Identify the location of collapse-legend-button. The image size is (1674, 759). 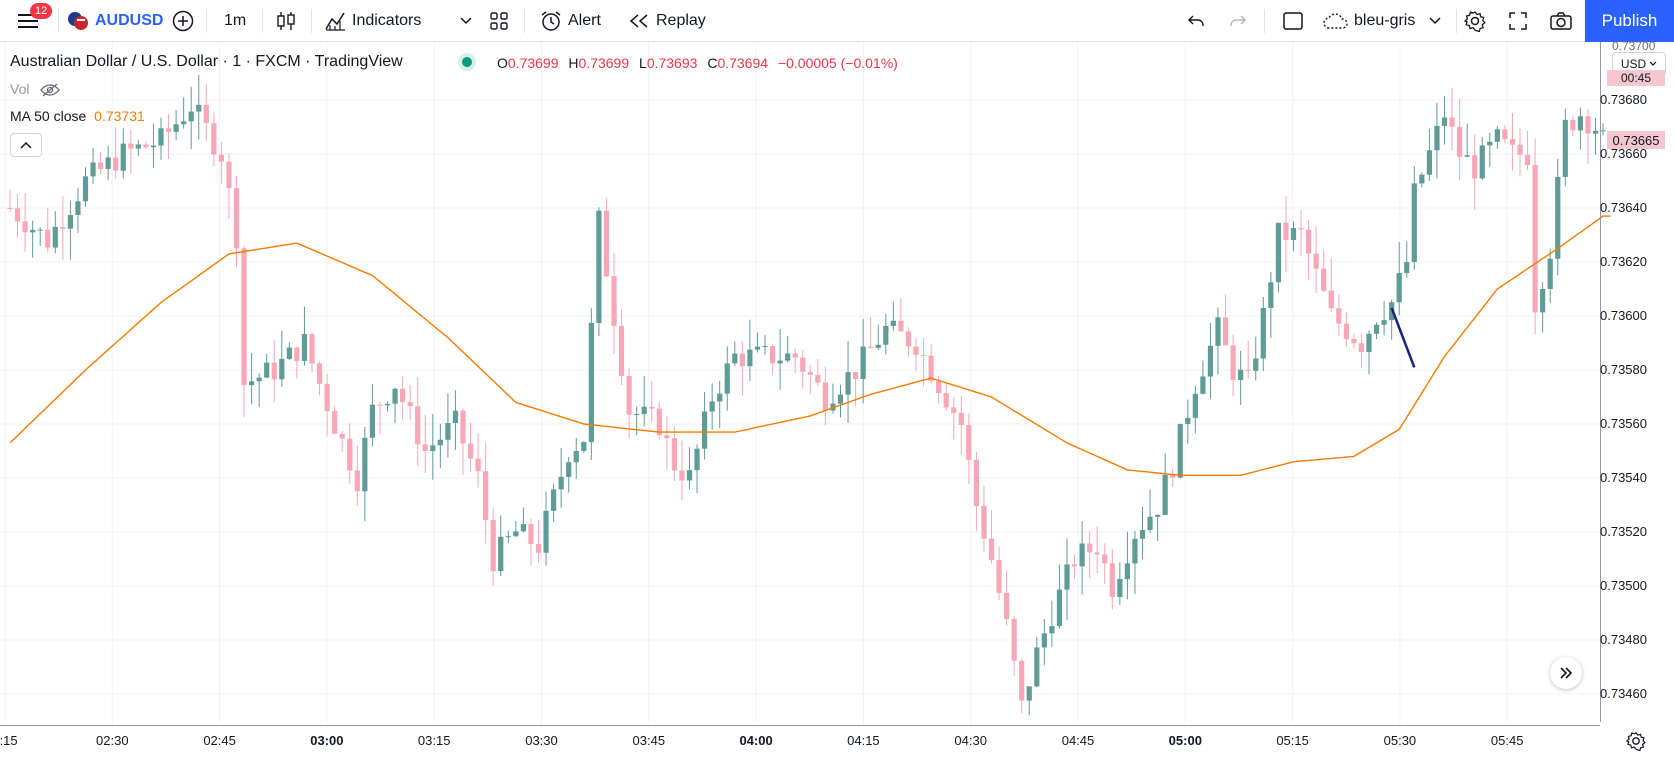
(26, 145).